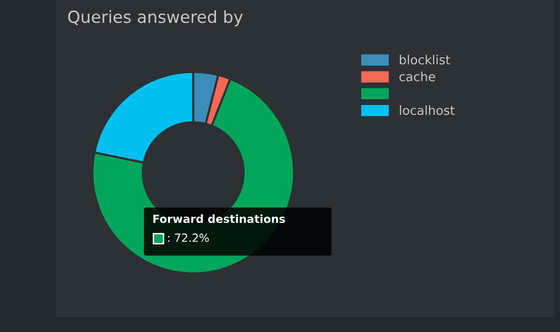  I want to click on legend-label: cache, so click(417, 77).